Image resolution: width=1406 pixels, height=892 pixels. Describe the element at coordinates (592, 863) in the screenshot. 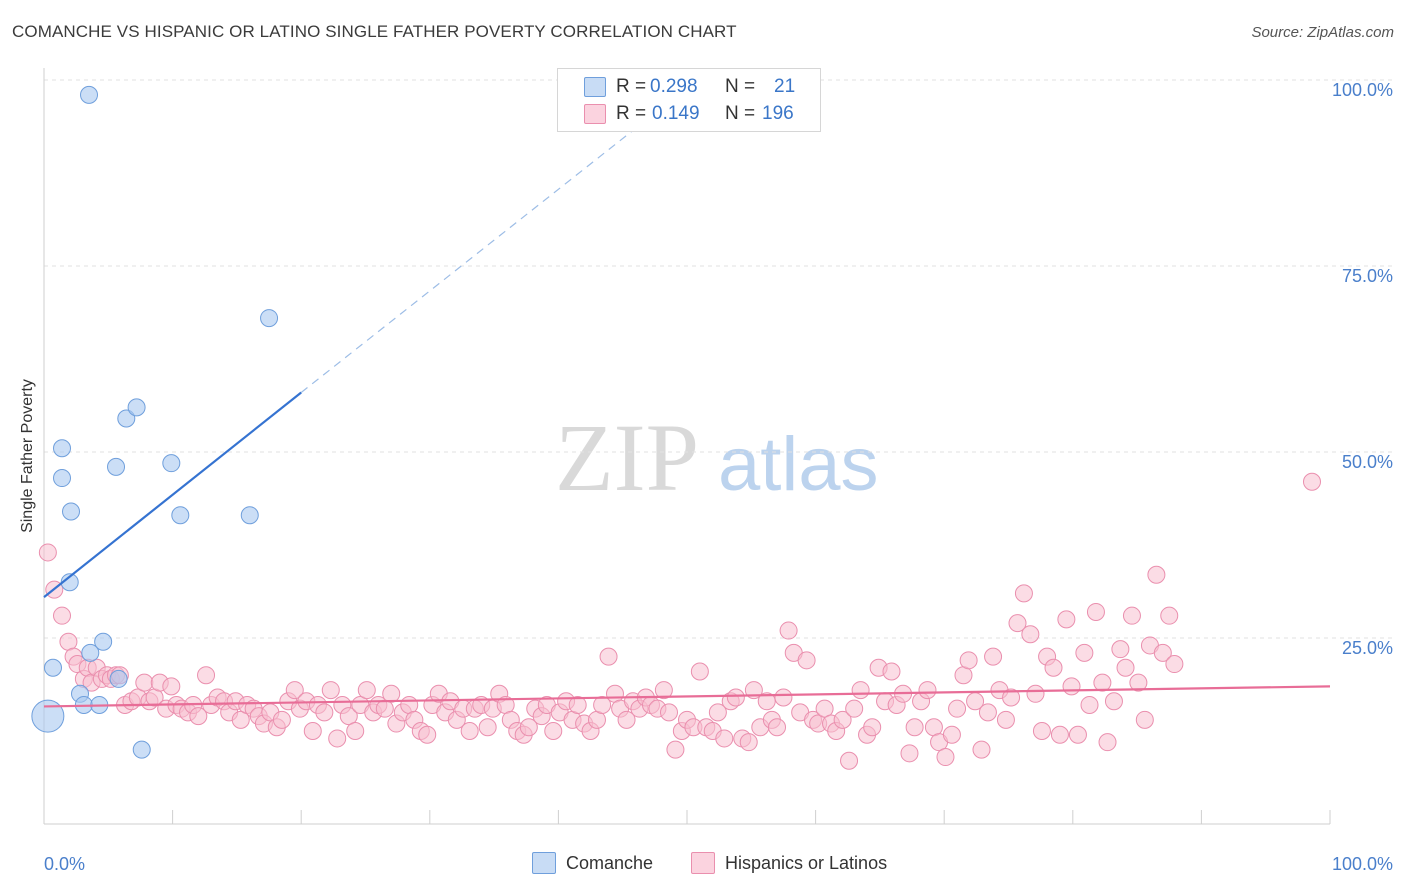

I see `legend-item-comanche: Comanche` at that location.